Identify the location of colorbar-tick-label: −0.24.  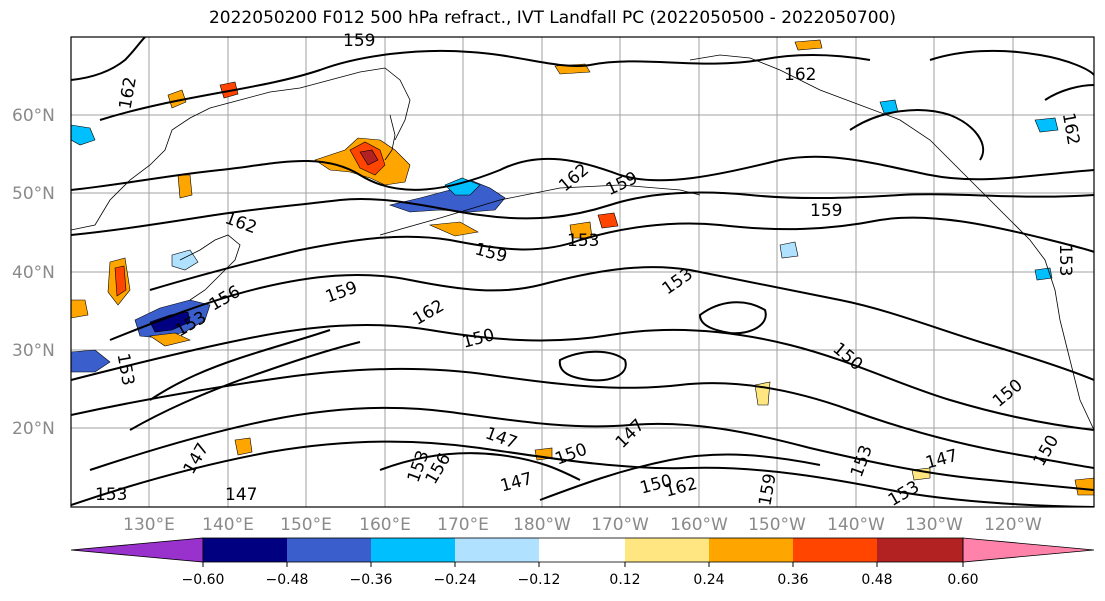
(455, 580).